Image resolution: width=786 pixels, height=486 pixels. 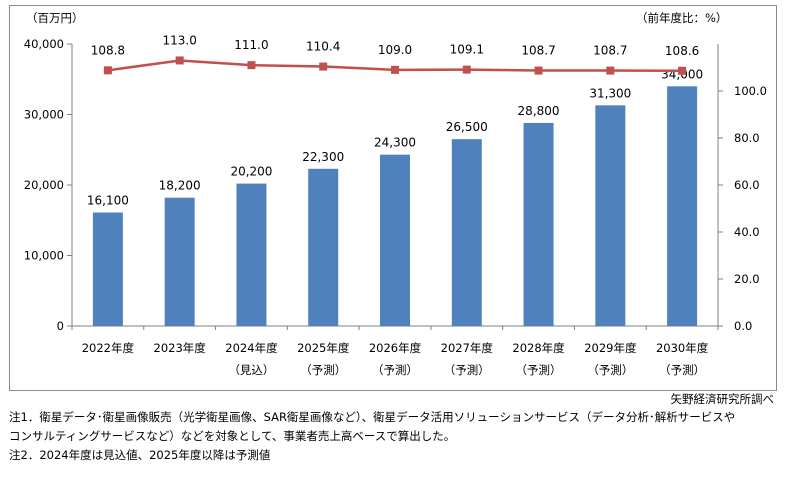 I want to click on category-label: 2029年度, so click(x=610, y=348).